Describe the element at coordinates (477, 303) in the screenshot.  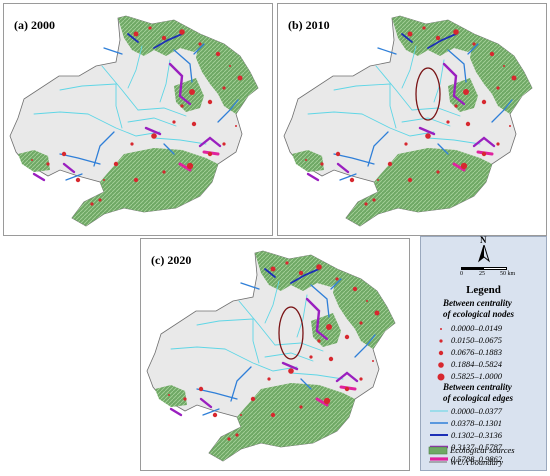
I see `nodes-heading-line1: Between centrality` at that location.